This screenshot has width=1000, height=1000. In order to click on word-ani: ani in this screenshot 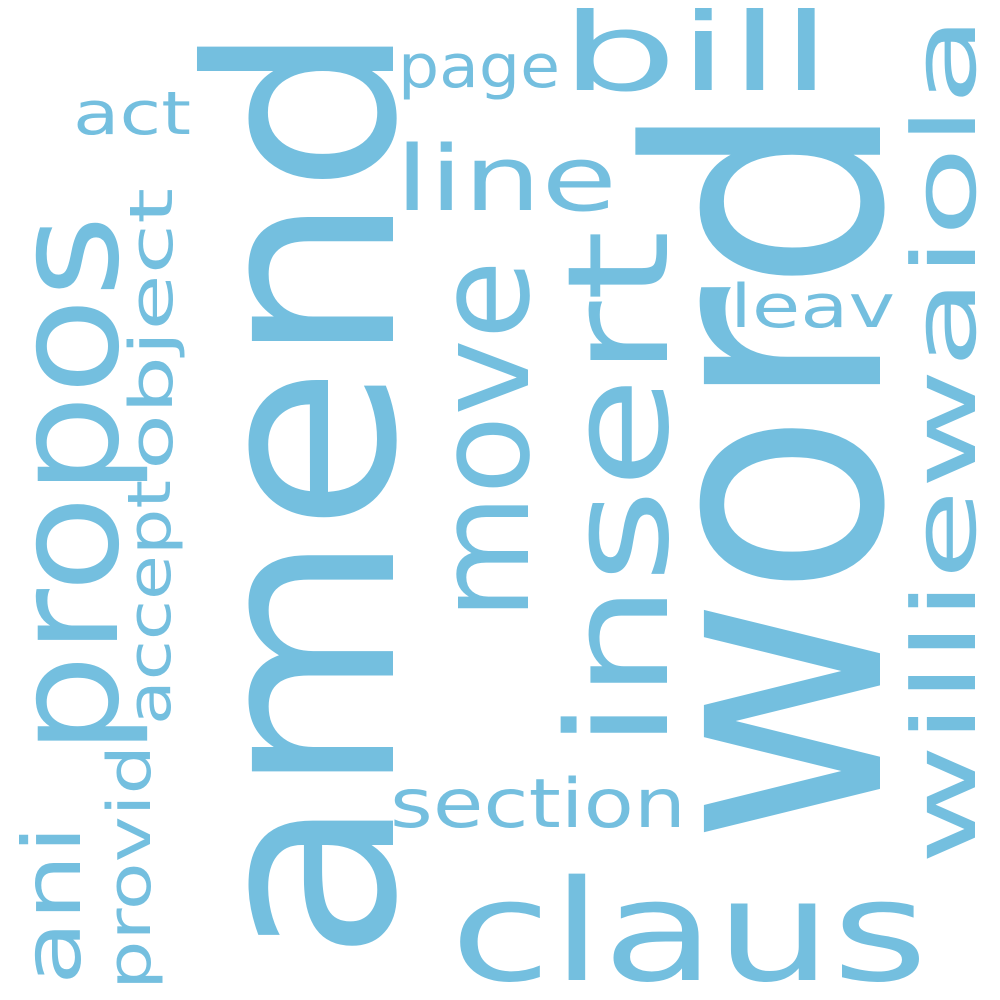, I will do `click(52, 905)`.